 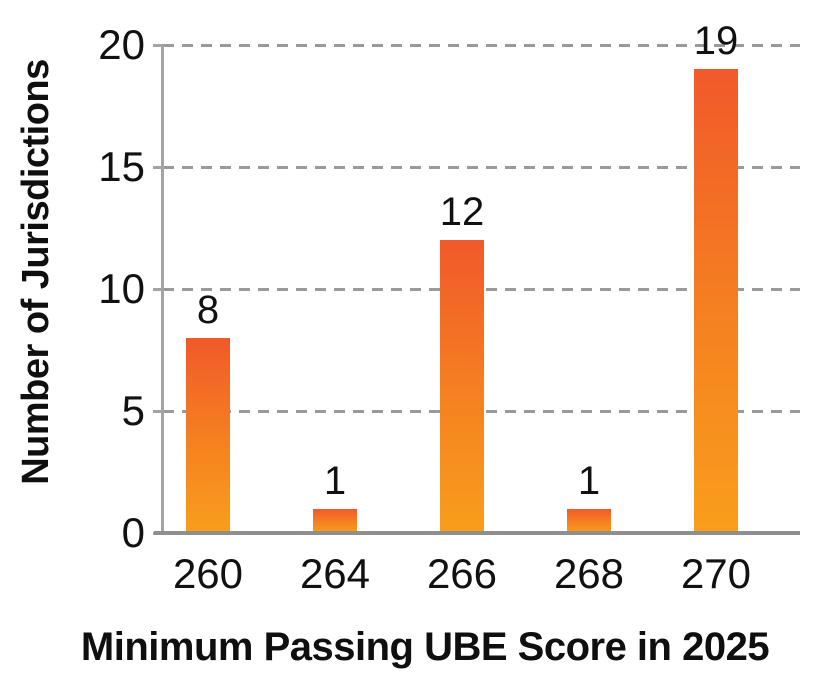 What do you see at coordinates (133, 410) in the screenshot?
I see `y-tick-label: 5` at bounding box center [133, 410].